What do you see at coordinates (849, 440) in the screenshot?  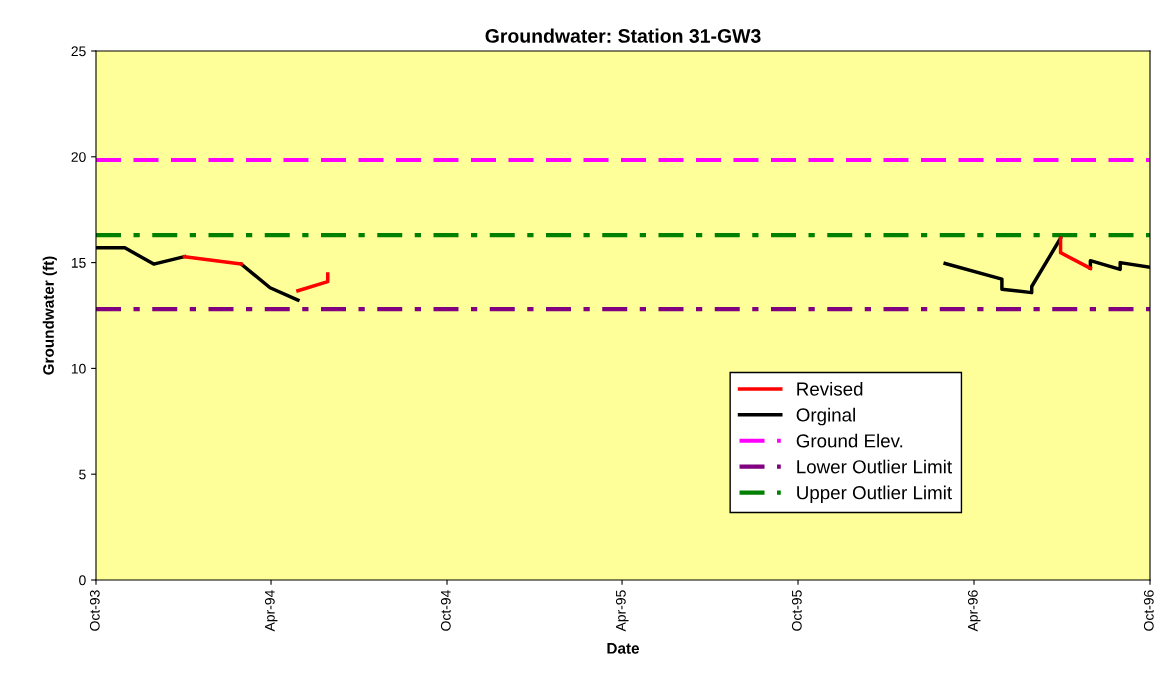 I see `legend-label: Ground Elev.` at bounding box center [849, 440].